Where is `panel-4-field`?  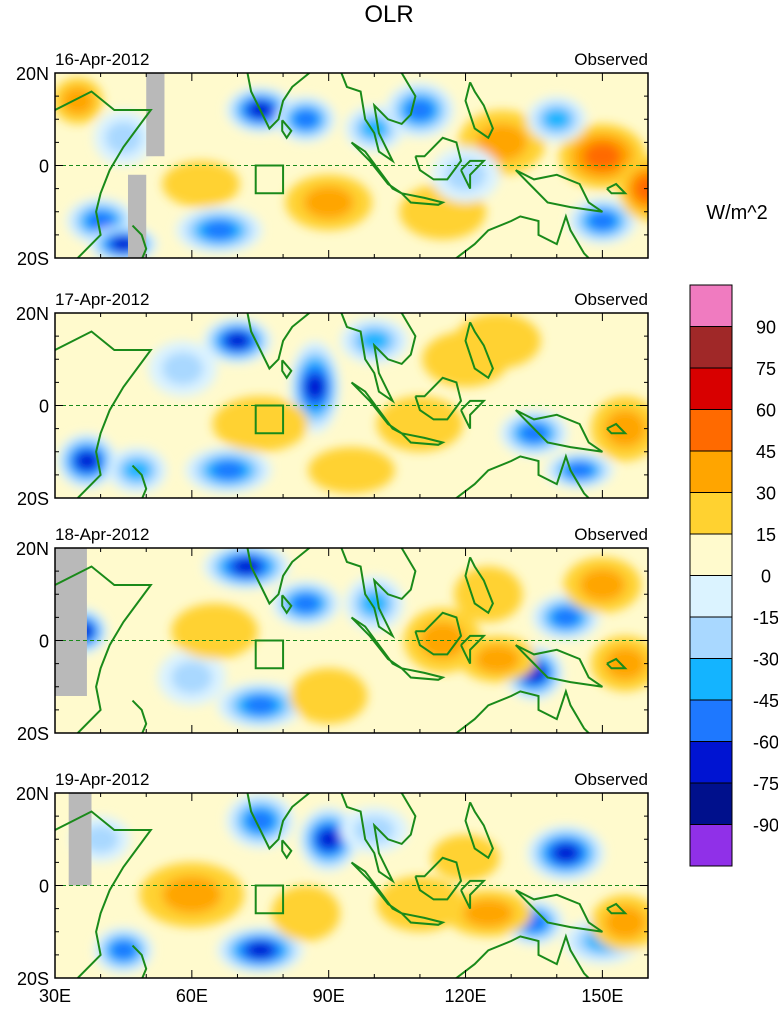 panel-4-field is located at coordinates (351, 885).